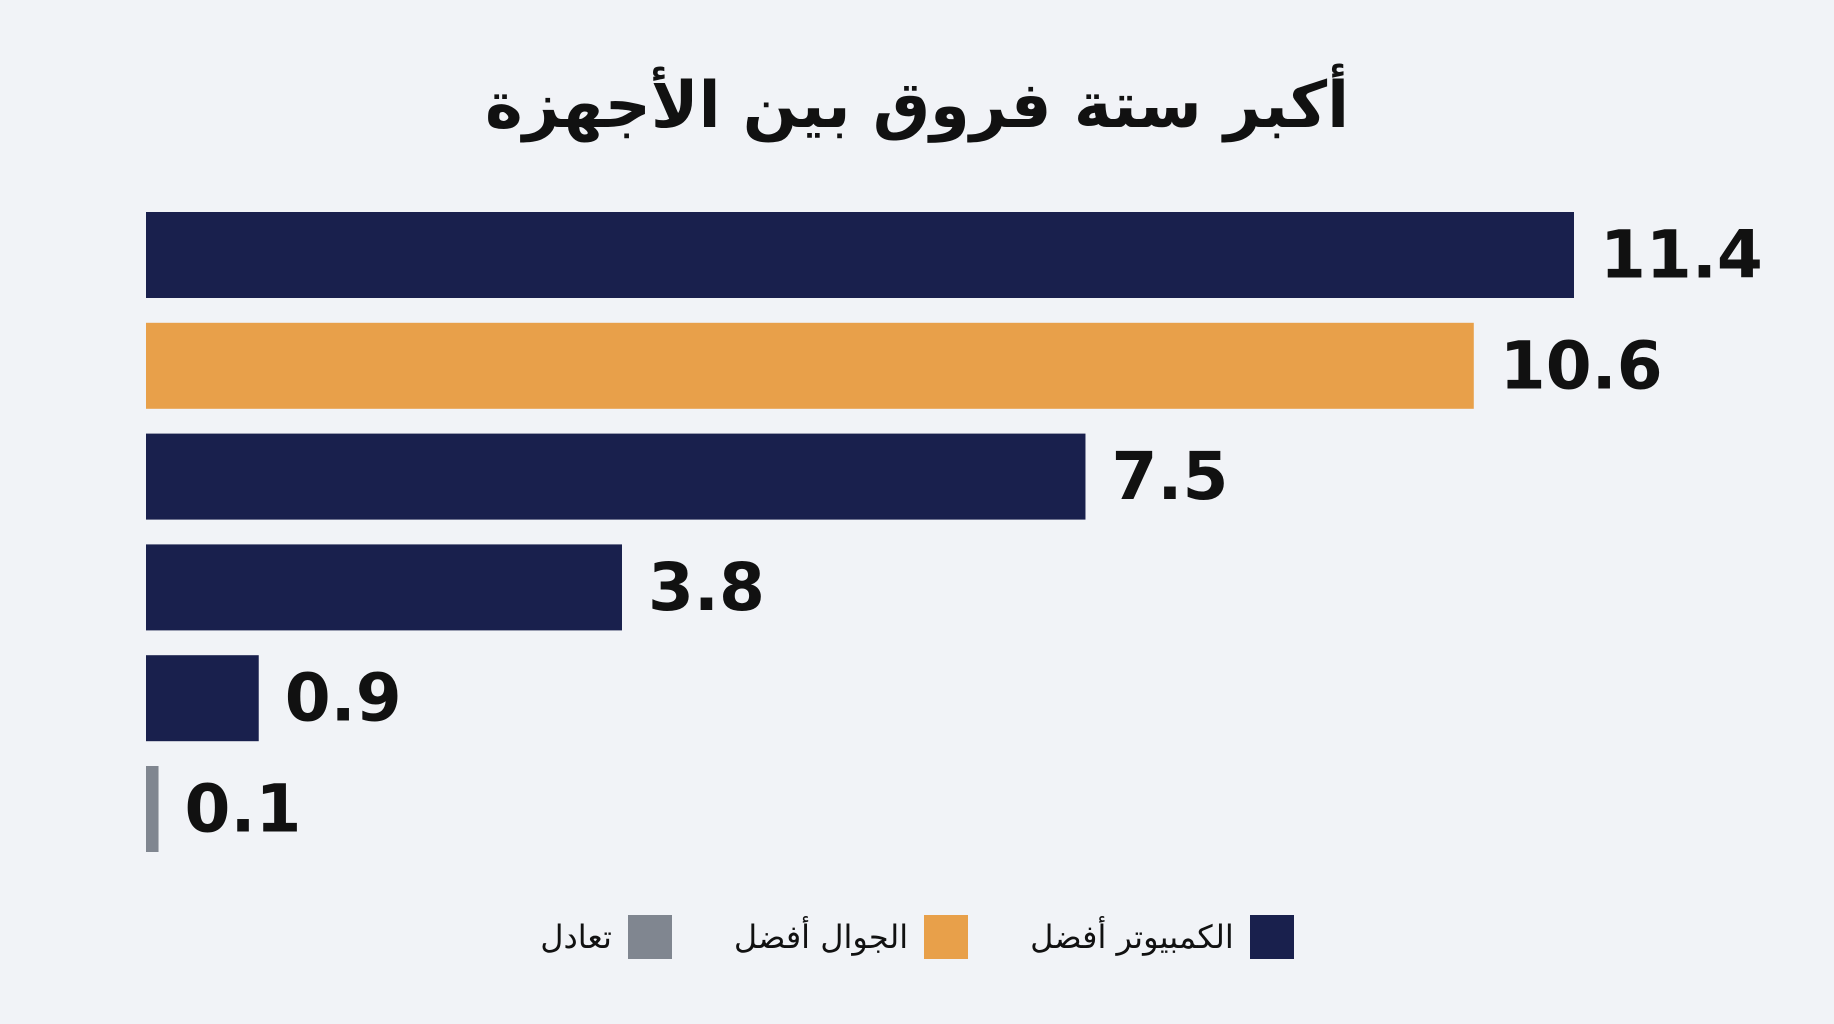 The width and height of the screenshot is (1834, 1024). Describe the element at coordinates (917, 106) in the screenshot. I see `chart-title: أكبر ستة فروق بين الأجهزة` at that location.